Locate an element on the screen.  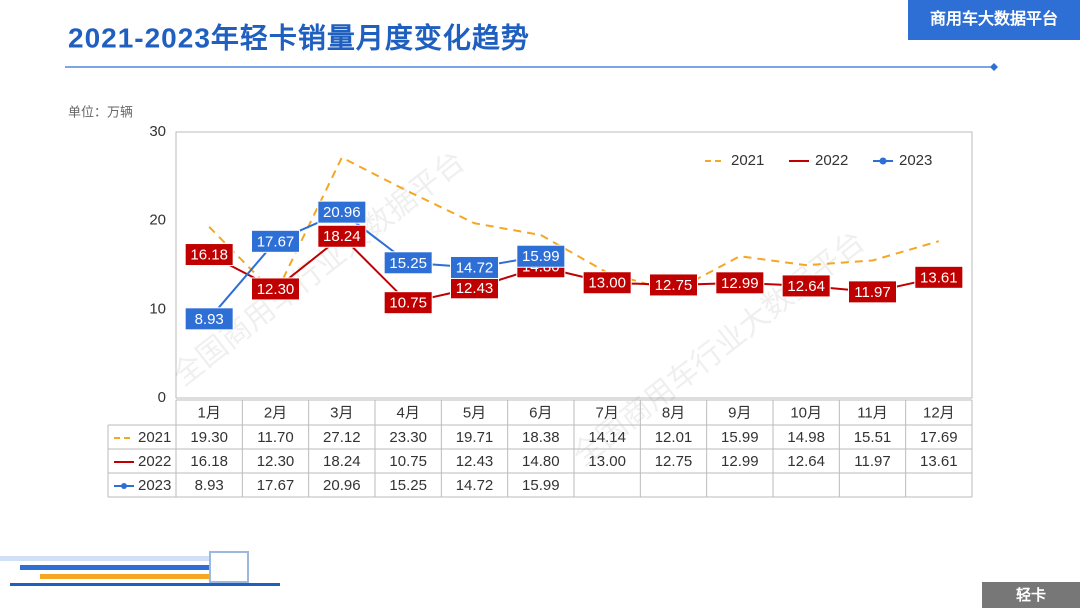
data-label: 8.93 is located at coordinates (209, 319).